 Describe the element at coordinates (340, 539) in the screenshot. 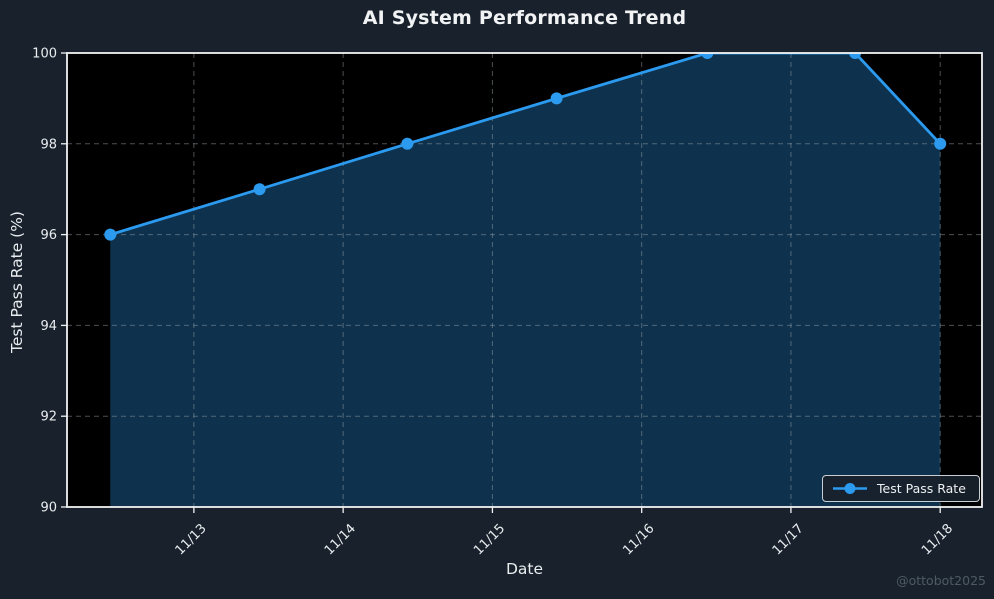

I see `x-tick-label: 11/14` at that location.